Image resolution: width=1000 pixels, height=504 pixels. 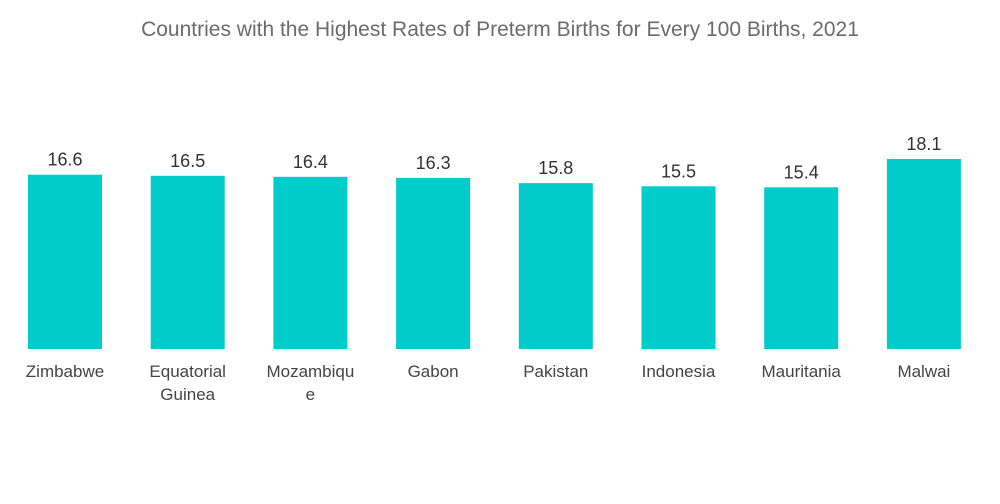 What do you see at coordinates (64, 160) in the screenshot?
I see `value-label: 16.6` at bounding box center [64, 160].